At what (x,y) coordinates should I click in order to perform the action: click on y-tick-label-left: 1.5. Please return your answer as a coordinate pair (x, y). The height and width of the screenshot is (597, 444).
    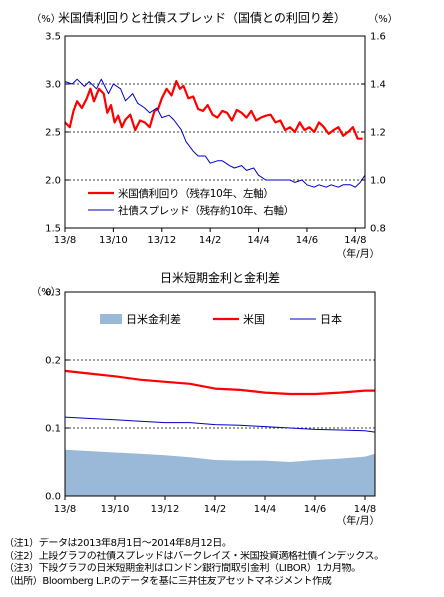
    Looking at the image, I should click on (53, 229).